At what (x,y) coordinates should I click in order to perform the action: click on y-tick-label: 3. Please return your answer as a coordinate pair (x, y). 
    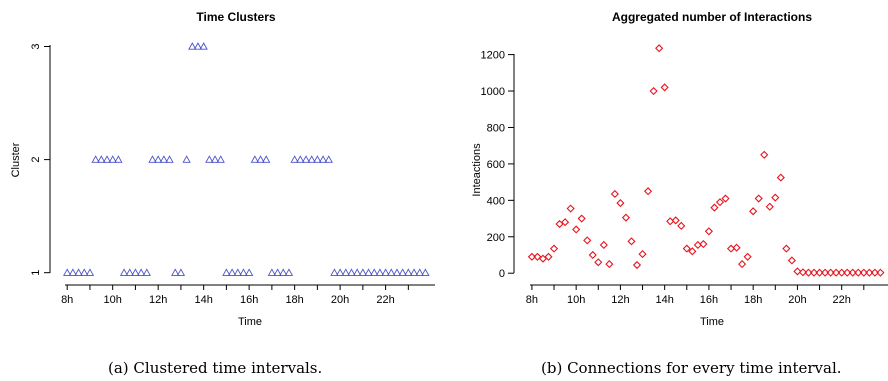
    Looking at the image, I should click on (36, 46).